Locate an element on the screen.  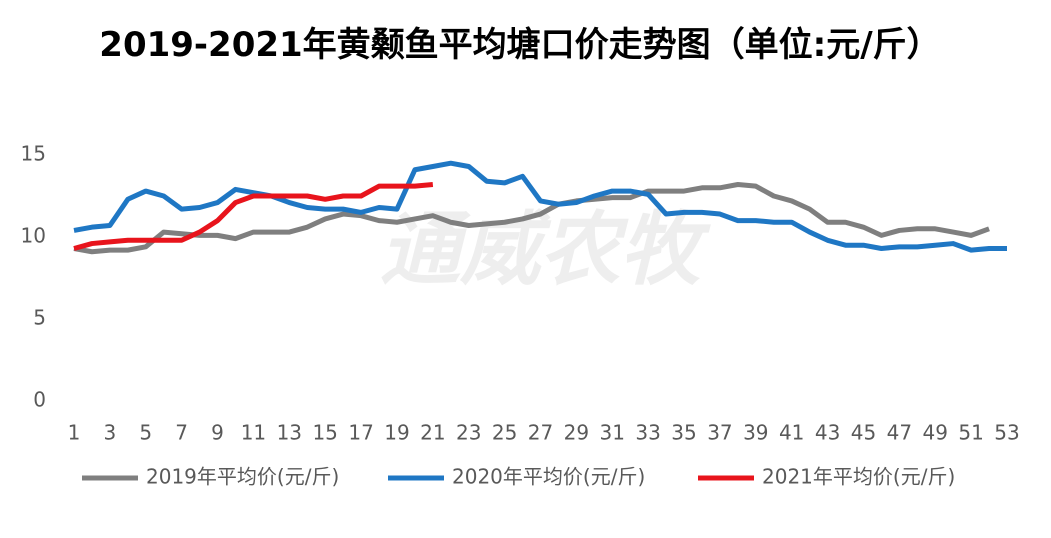
x-tick-label: 35 is located at coordinates (683, 433).